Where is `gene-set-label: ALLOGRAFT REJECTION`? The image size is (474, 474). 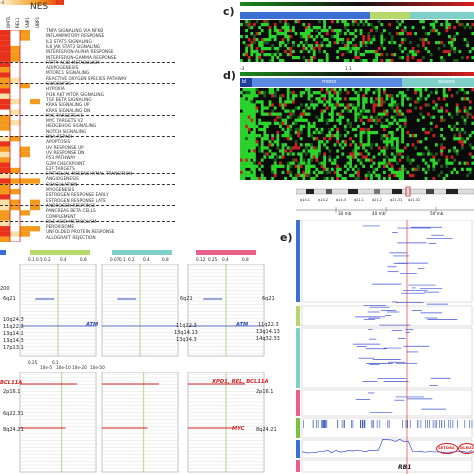 gene-set-label: ALLOGRAFT REJECTION is located at coordinates (71, 238).